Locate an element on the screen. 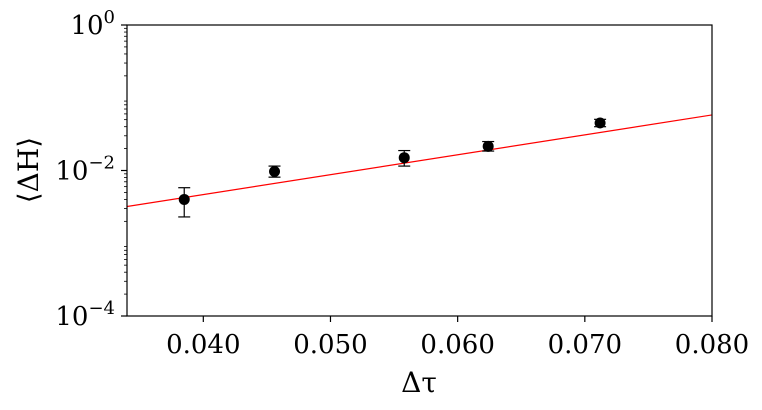 Image resolution: width=762 pixels, height=410 pixels. y-ticks: 10⁰ 10⁻² 10⁻⁴ is located at coordinates (91, 169).